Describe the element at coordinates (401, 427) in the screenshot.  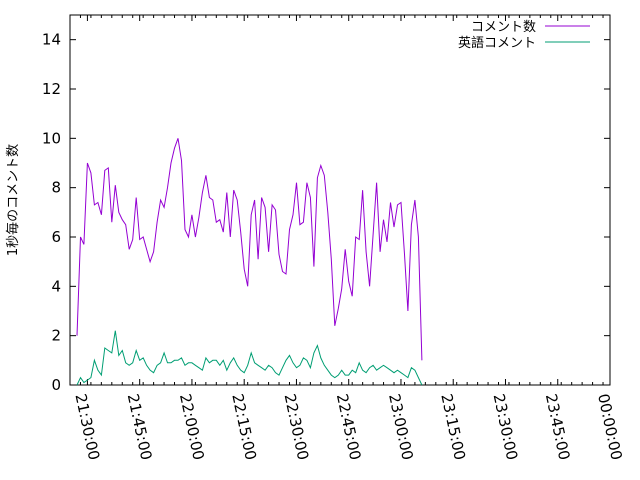
I see `x-tick-label: 23:00:00` at that location.